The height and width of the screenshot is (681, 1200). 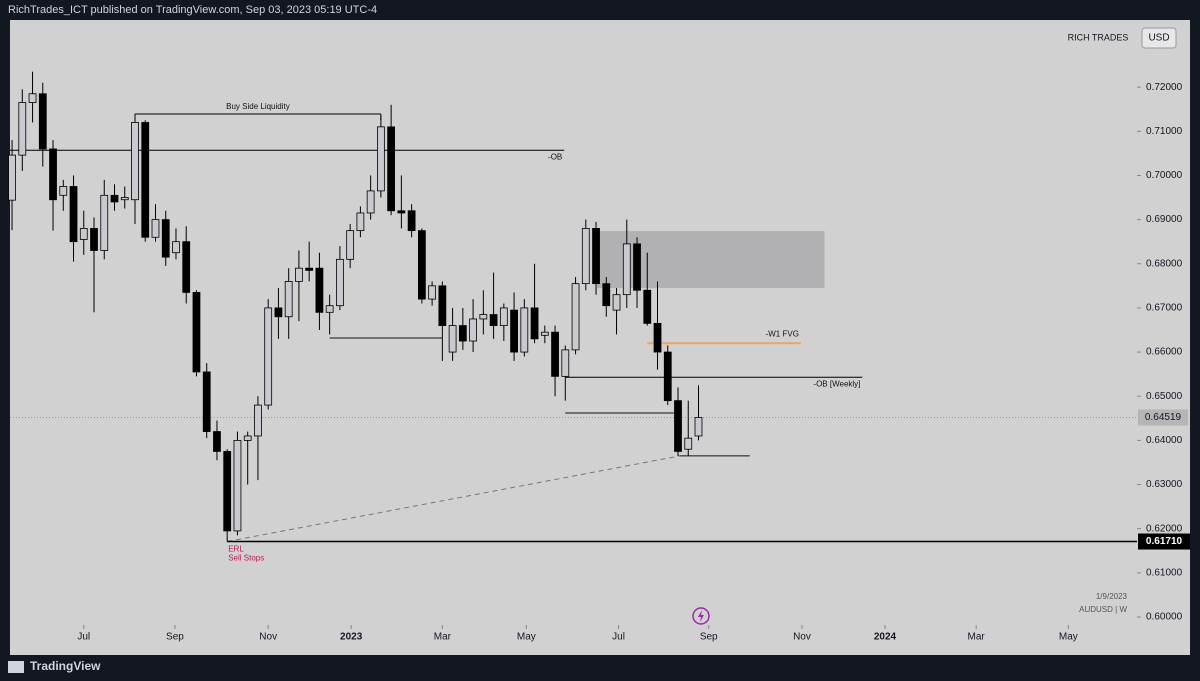 I want to click on currency-button, so click(x=1159, y=38).